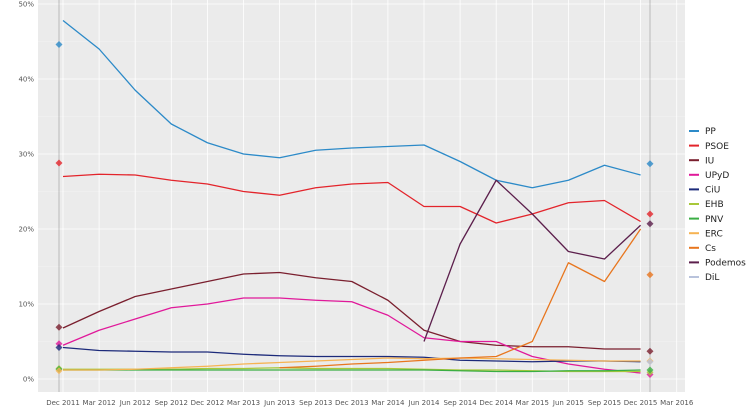 This screenshot has height=417, width=750. What do you see at coordinates (26, 5) in the screenshot?
I see `y-tick-label: 50%` at bounding box center [26, 5].